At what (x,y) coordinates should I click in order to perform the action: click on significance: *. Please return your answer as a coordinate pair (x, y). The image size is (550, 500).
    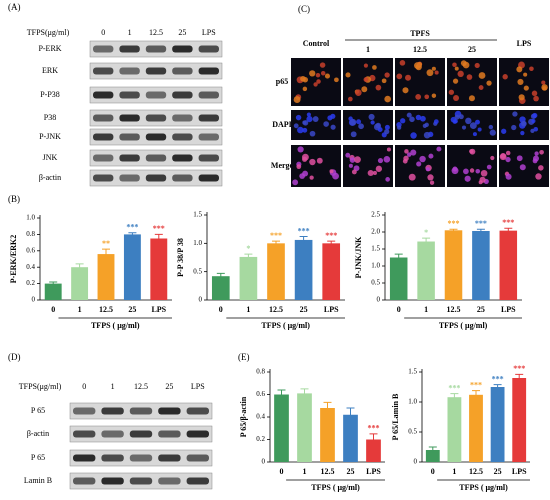
    Looking at the image, I should click on (248, 248).